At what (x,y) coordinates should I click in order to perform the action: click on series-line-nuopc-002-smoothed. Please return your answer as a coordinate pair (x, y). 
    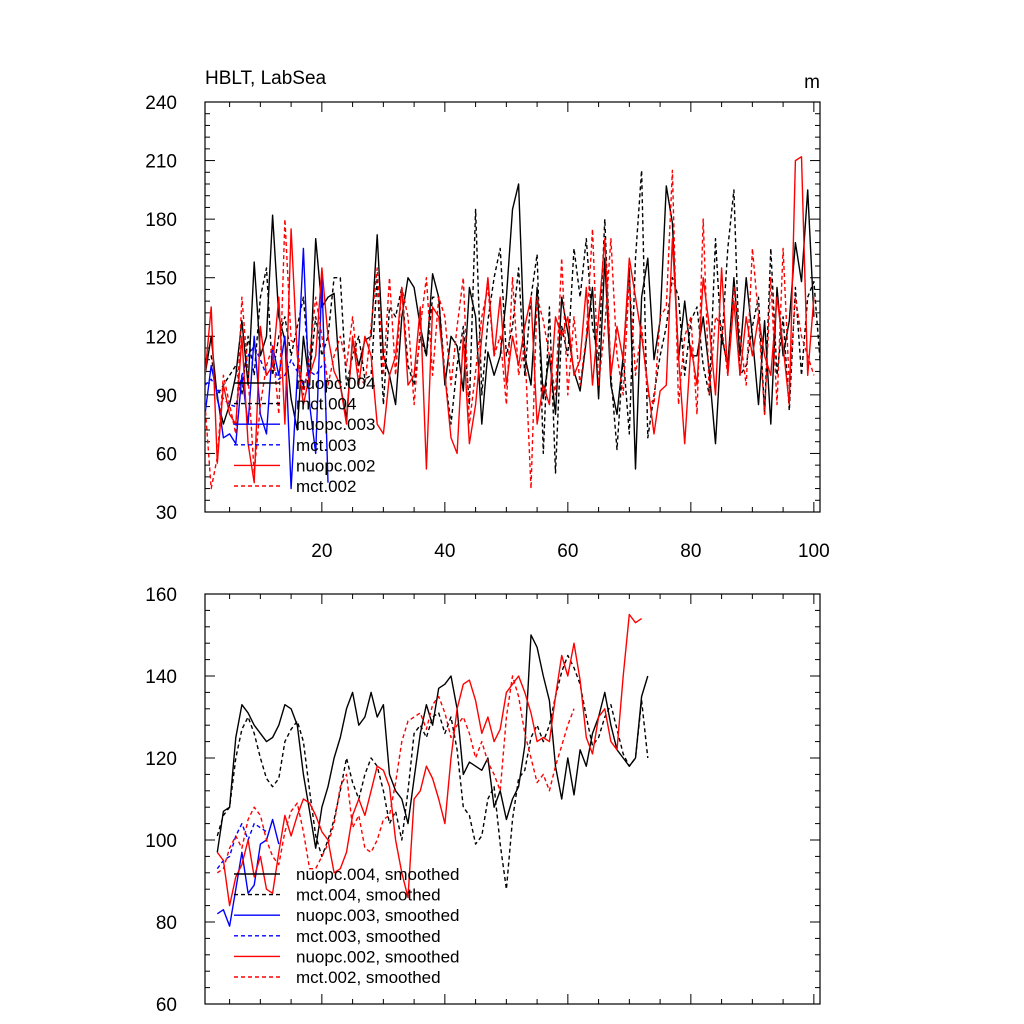
    Looking at the image, I should click on (429, 760).